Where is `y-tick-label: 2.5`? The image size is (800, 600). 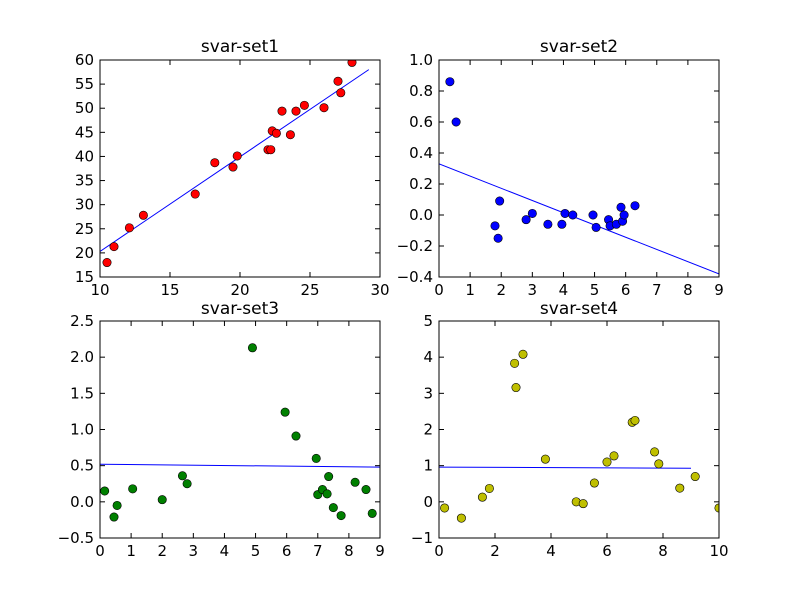
y-tick-label: 2.5 is located at coordinates (82, 321).